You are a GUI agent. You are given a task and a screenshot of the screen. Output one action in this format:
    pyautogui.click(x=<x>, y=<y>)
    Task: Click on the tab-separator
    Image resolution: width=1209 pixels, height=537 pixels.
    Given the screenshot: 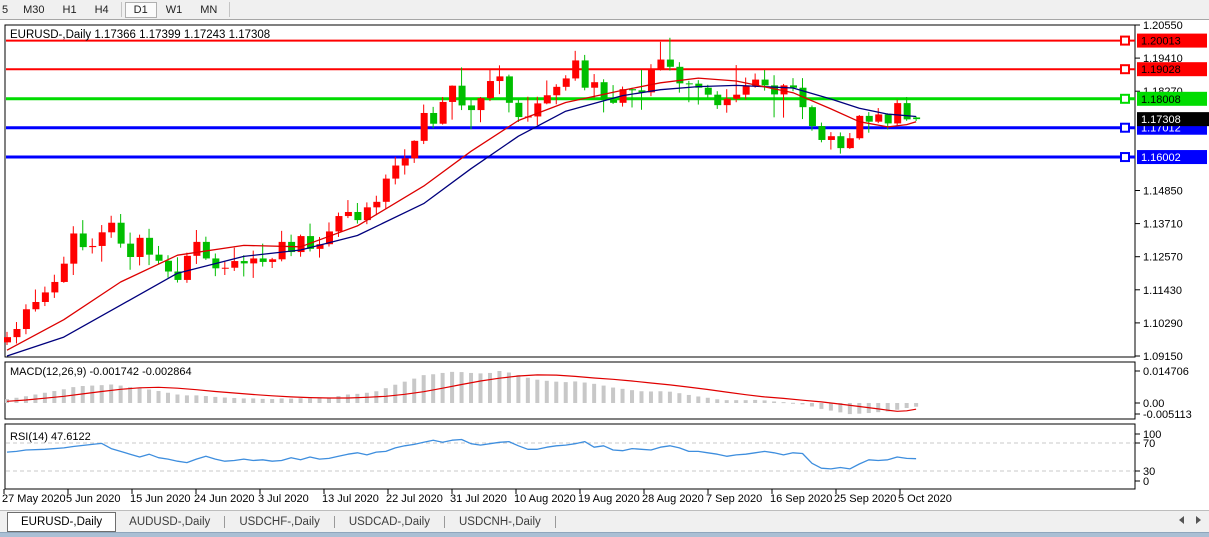 What is the action you would take?
    pyautogui.click(x=444, y=522)
    